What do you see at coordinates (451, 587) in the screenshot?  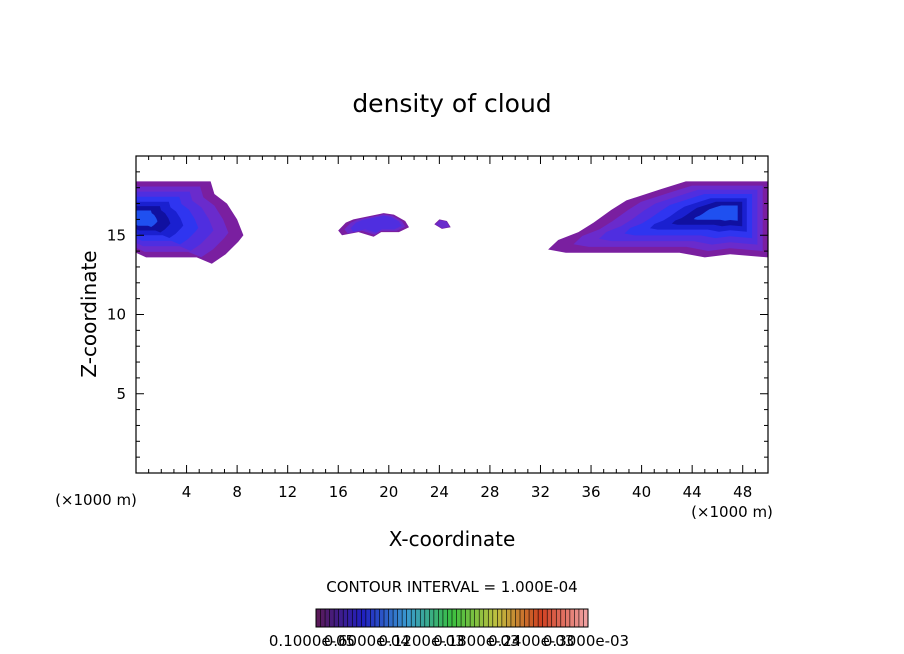 I see `contour-interval: CONTOUR INTERVAL = 1.000E-04` at bounding box center [451, 587].